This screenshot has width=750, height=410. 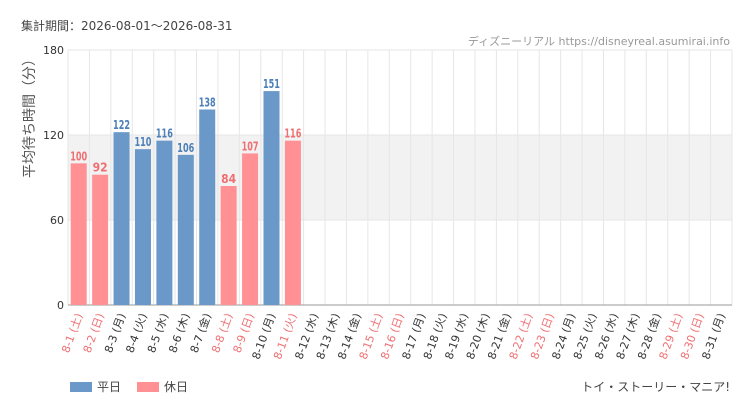 I want to click on data-label: 110, so click(x=142, y=142).